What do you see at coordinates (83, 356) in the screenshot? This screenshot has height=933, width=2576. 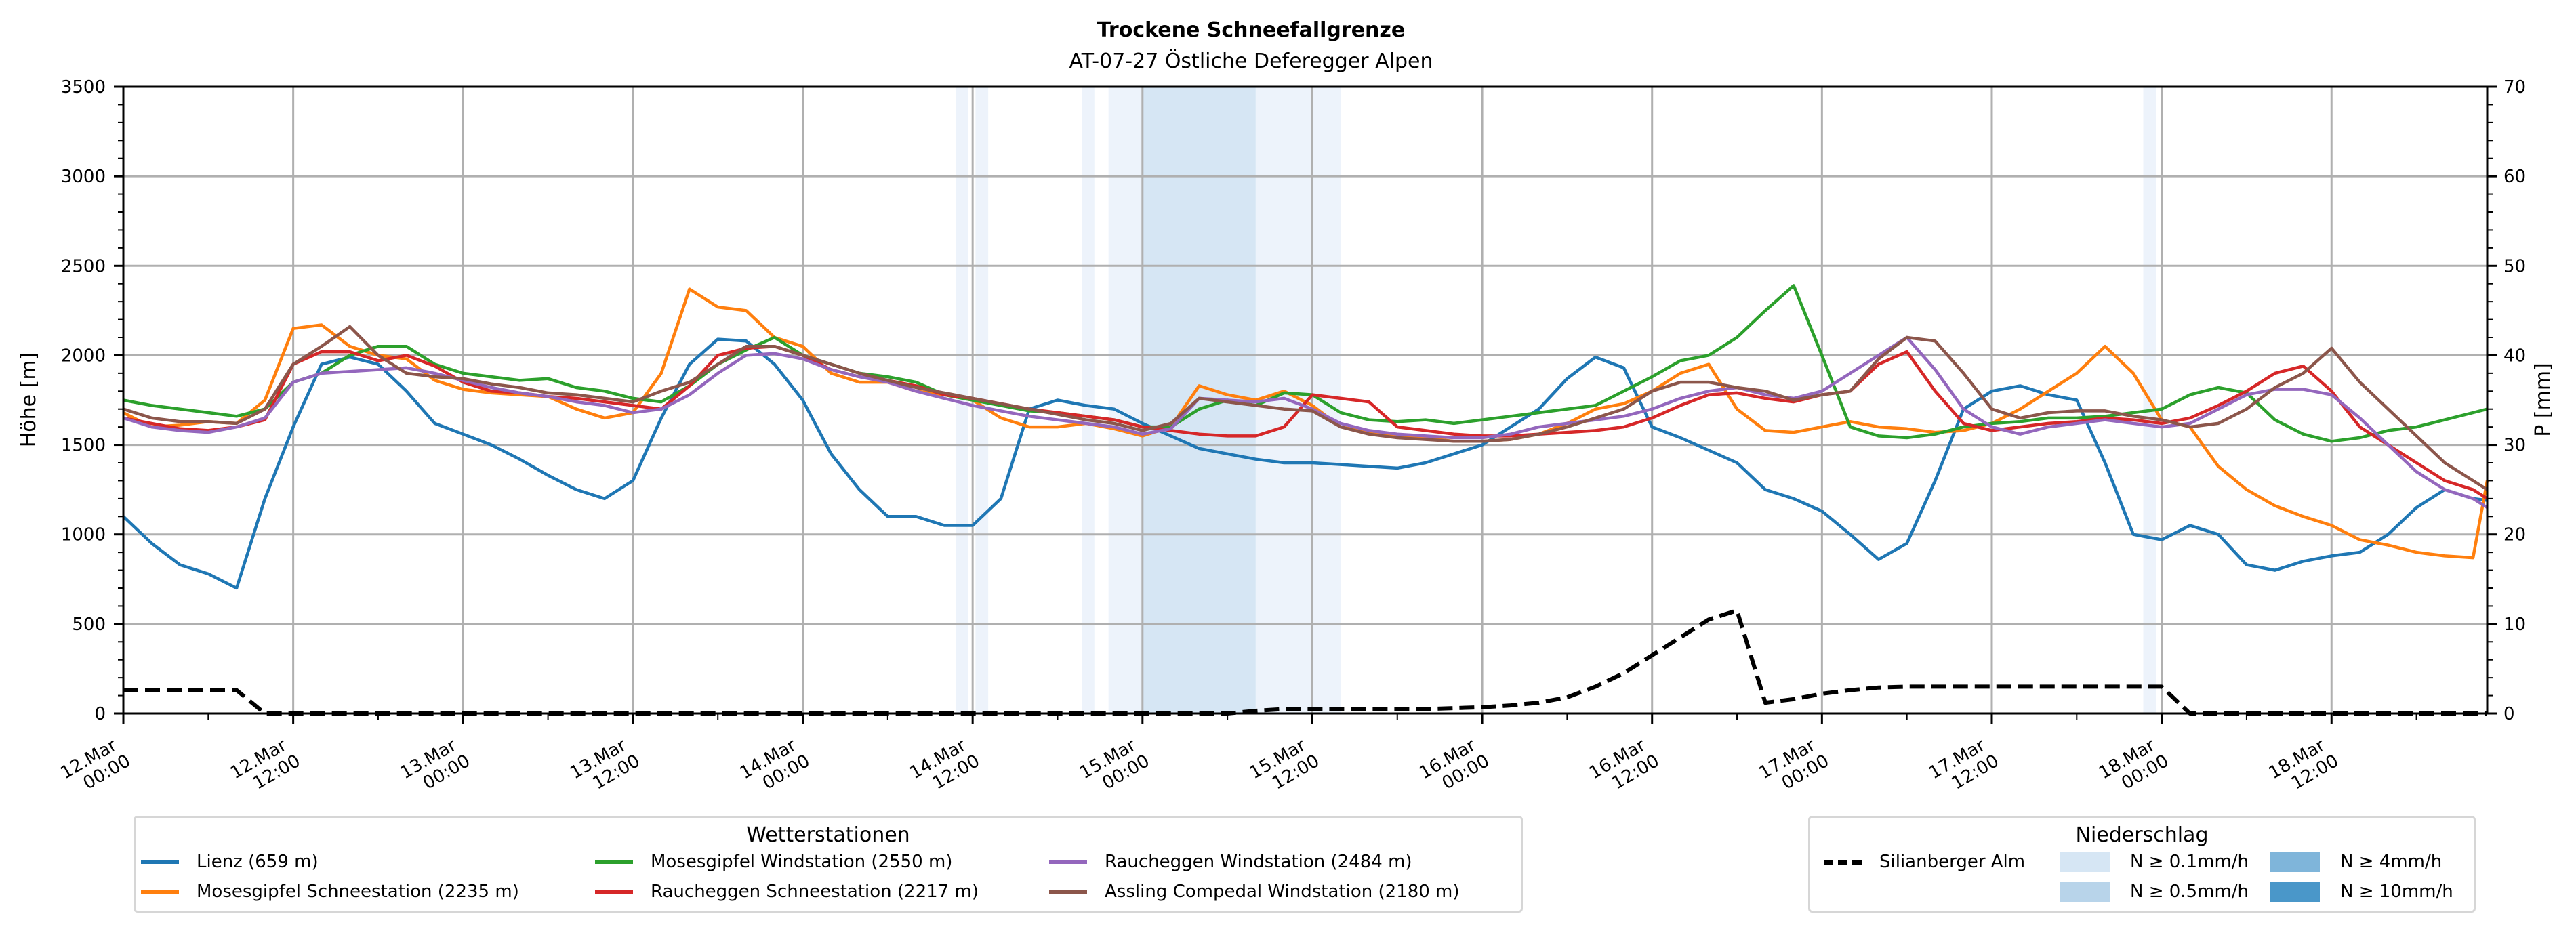 I see `y-tick-label-left: 2000` at bounding box center [83, 356].